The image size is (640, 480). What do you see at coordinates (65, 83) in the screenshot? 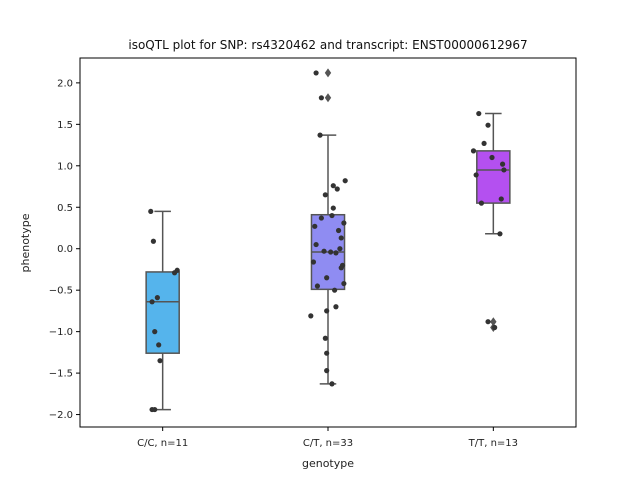
I see `y-tick-label: 2.0` at bounding box center [65, 83].